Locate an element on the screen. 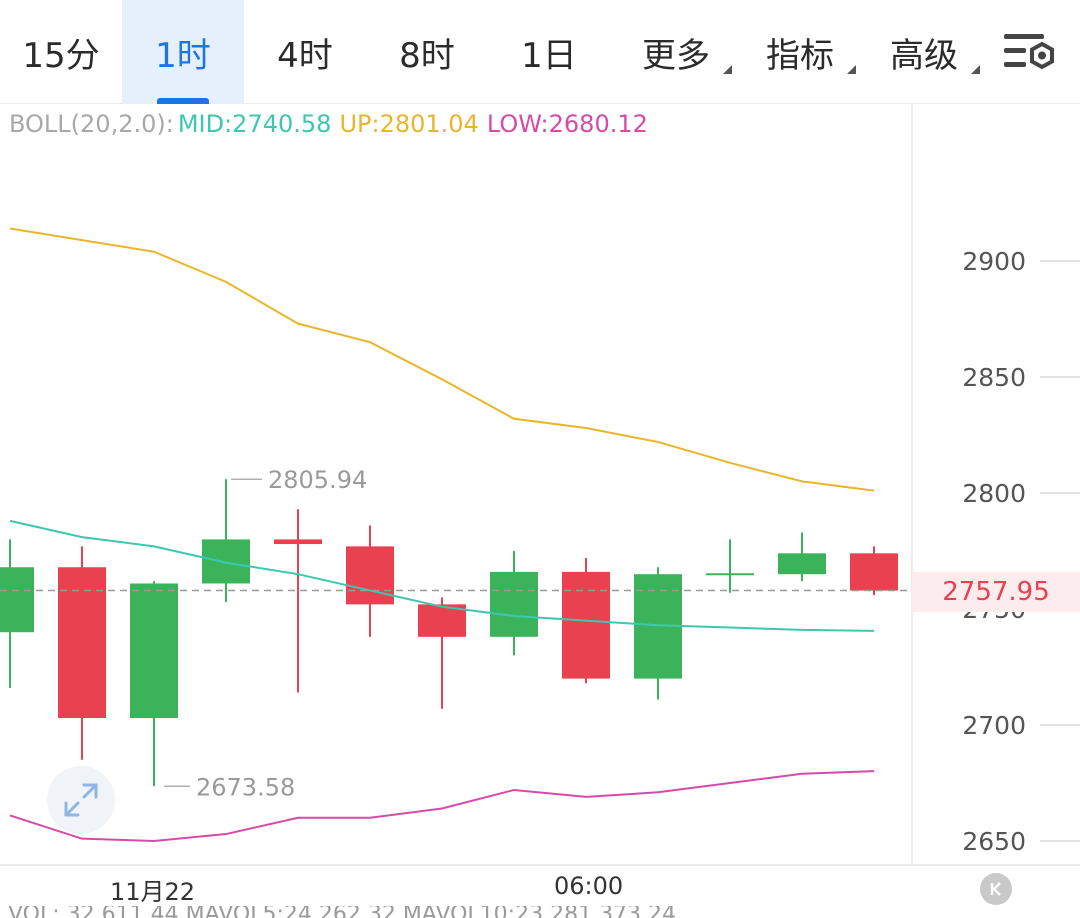  active-tab-indicator is located at coordinates (183, 101).